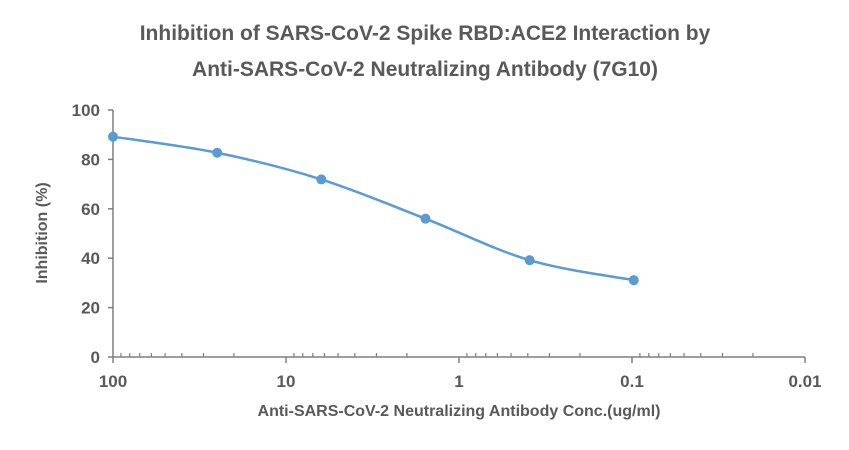 This screenshot has width=849, height=450. I want to click on x-tick-label: 0.1, so click(632, 381).